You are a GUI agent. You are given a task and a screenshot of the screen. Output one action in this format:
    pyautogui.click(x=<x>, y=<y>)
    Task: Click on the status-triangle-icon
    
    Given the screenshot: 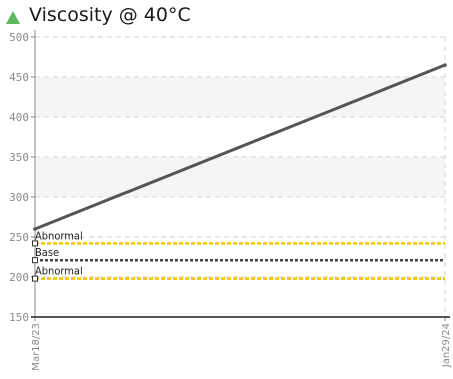 What is the action you would take?
    pyautogui.click(x=13, y=17)
    